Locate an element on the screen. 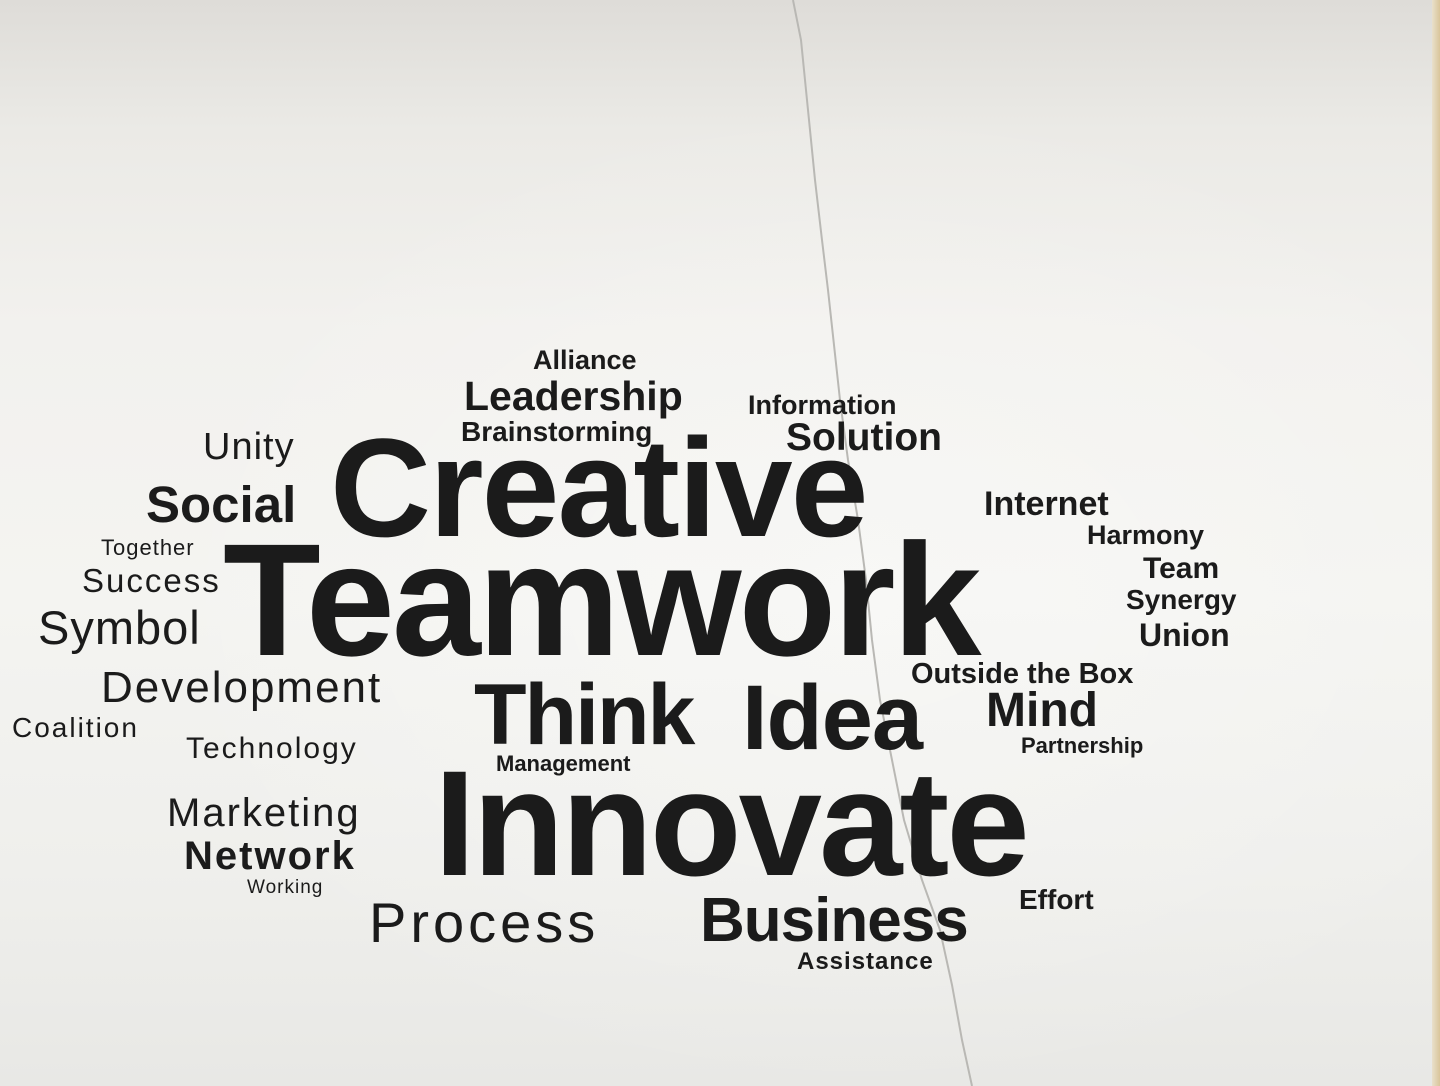 The height and width of the screenshot is (1086, 1440). word-teamwork: Teamwork is located at coordinates (602, 599).